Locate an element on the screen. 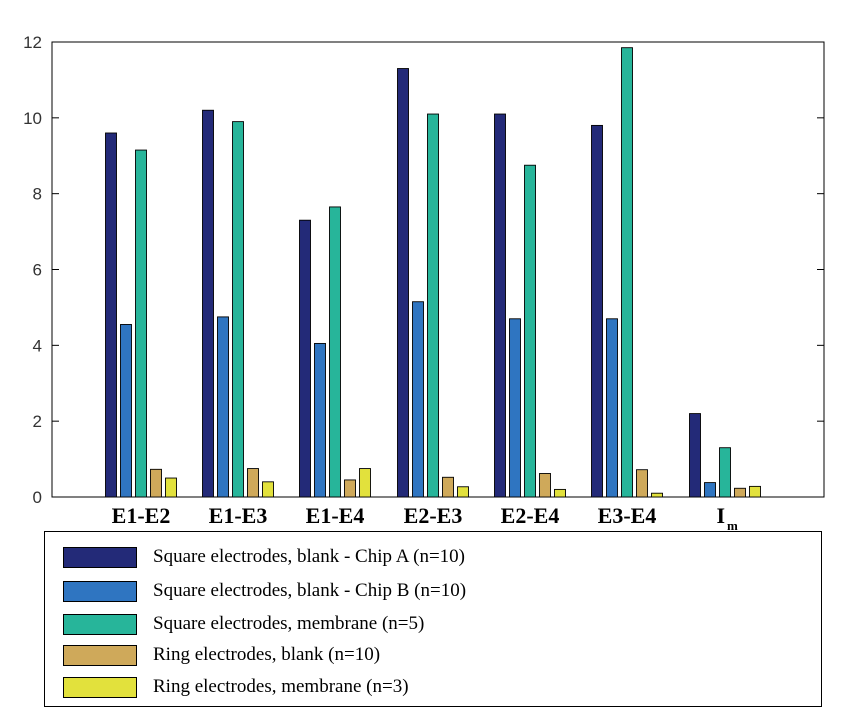 The image size is (850, 711). x-category-label: E1-E3 is located at coordinates (238, 515).